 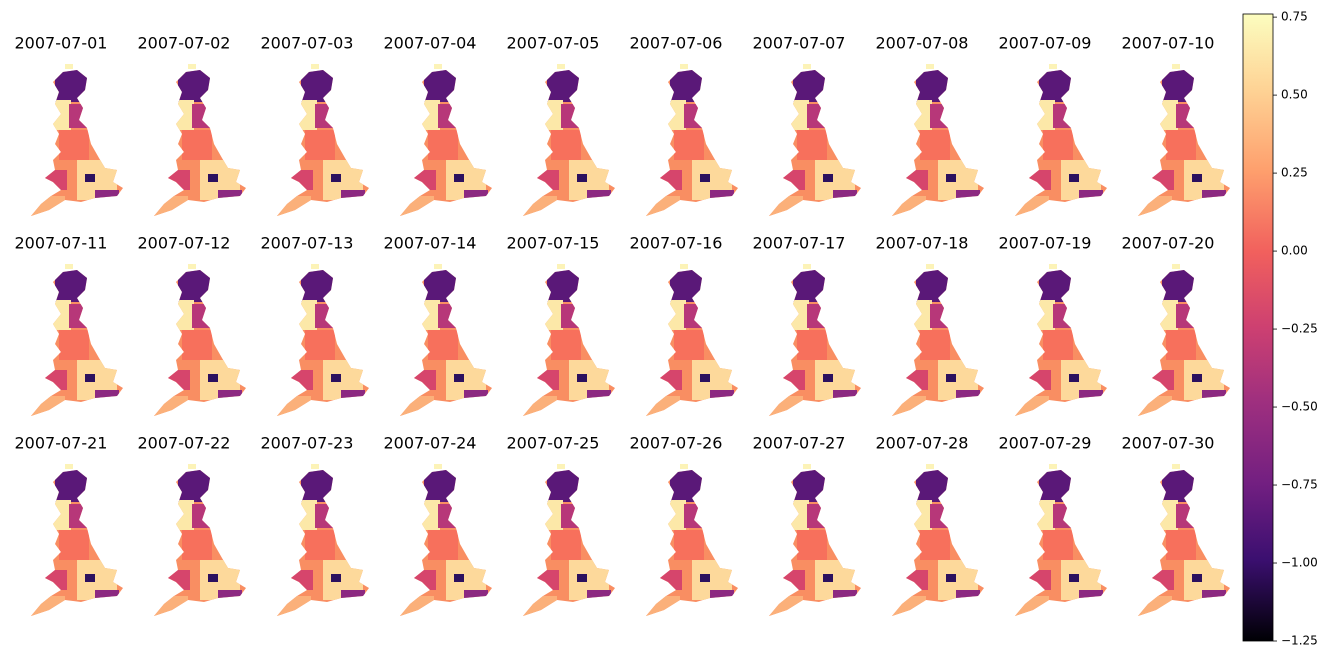 I want to click on panel-title: 2007-07-12, so click(x=184, y=243).